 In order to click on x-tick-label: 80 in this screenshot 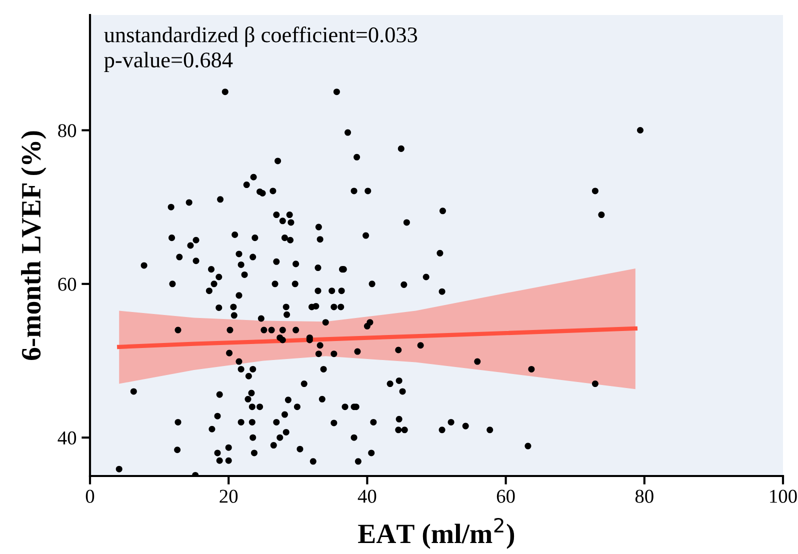, I will do `click(644, 496)`.